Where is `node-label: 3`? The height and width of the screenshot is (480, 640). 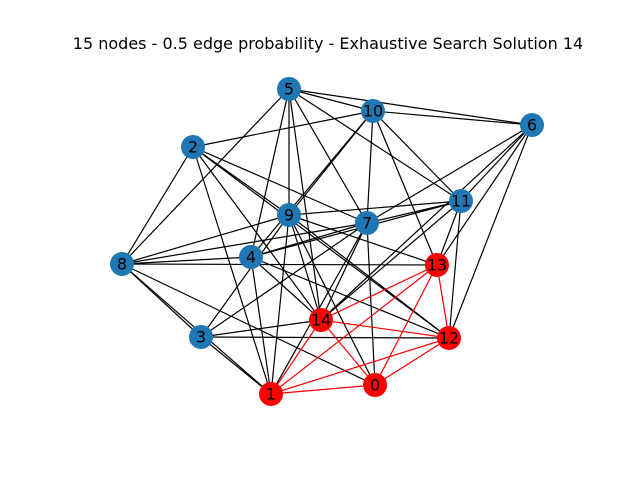 node-label: 3 is located at coordinates (201, 337).